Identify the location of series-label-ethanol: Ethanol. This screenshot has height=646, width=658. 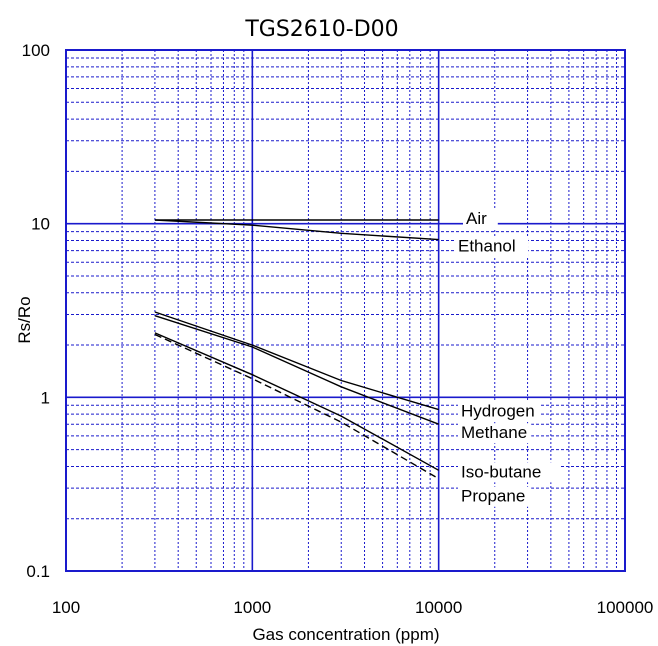
(487, 246).